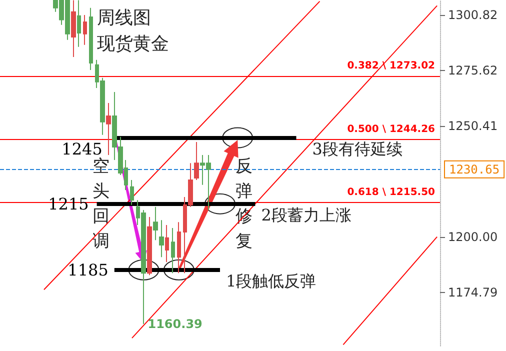 Image resolution: width=506 pixels, height=351 pixels. I want to click on y-tick-label: 1174.79, so click(473, 292).